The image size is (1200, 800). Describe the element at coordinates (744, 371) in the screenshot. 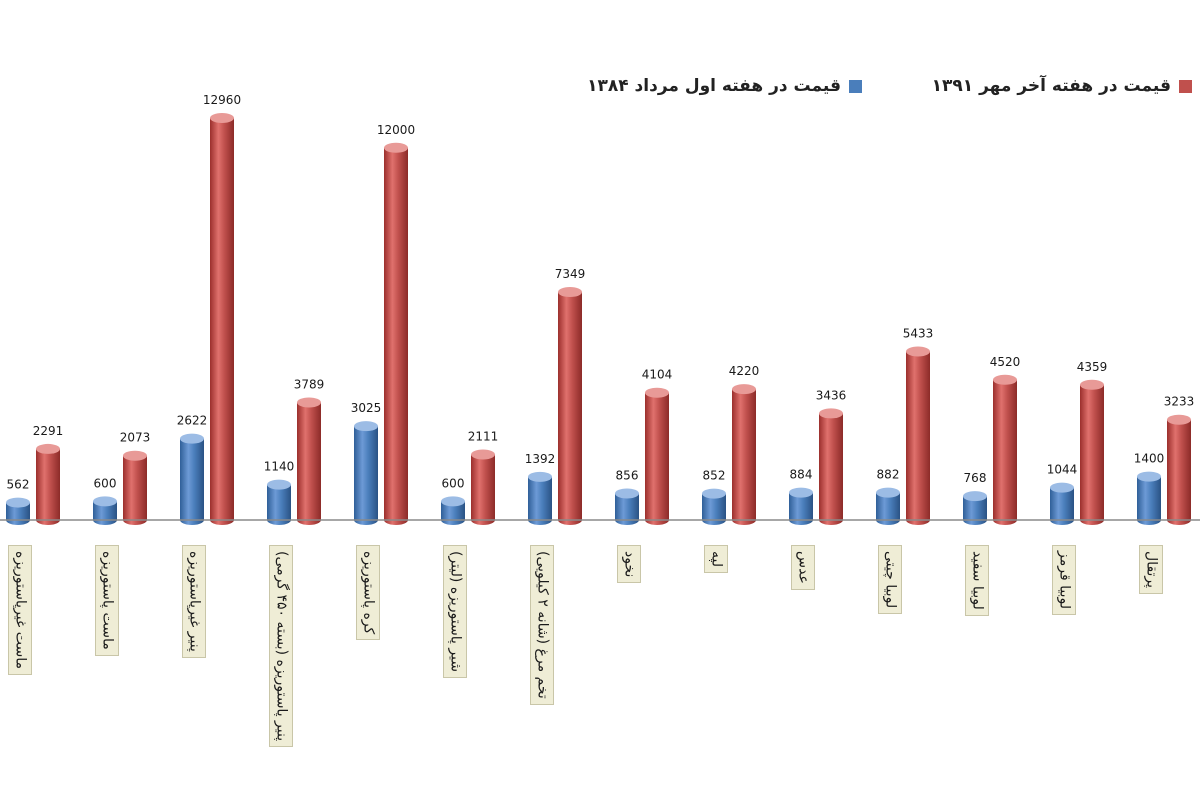

I see `value-label-red: 4220` at that location.